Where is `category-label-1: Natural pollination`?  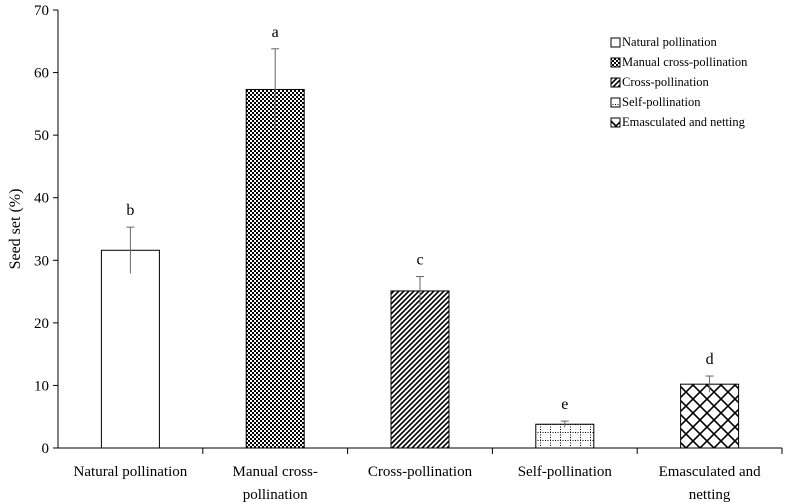
category-label-1: Natural pollination is located at coordinates (131, 472).